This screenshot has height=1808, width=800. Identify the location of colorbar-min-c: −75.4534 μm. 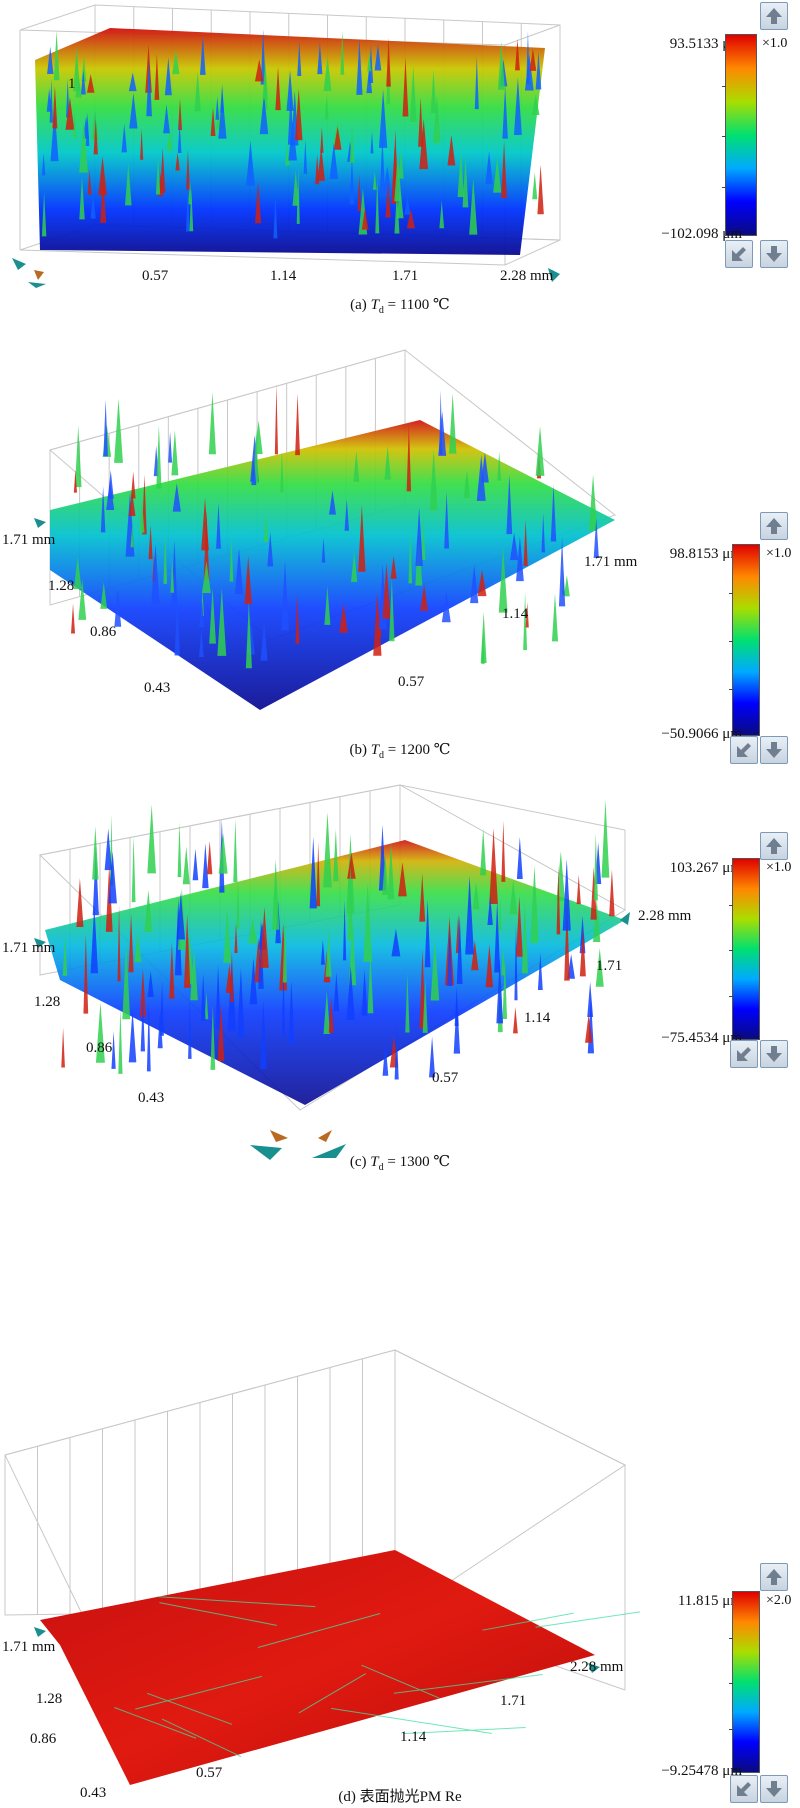
(701, 1038).